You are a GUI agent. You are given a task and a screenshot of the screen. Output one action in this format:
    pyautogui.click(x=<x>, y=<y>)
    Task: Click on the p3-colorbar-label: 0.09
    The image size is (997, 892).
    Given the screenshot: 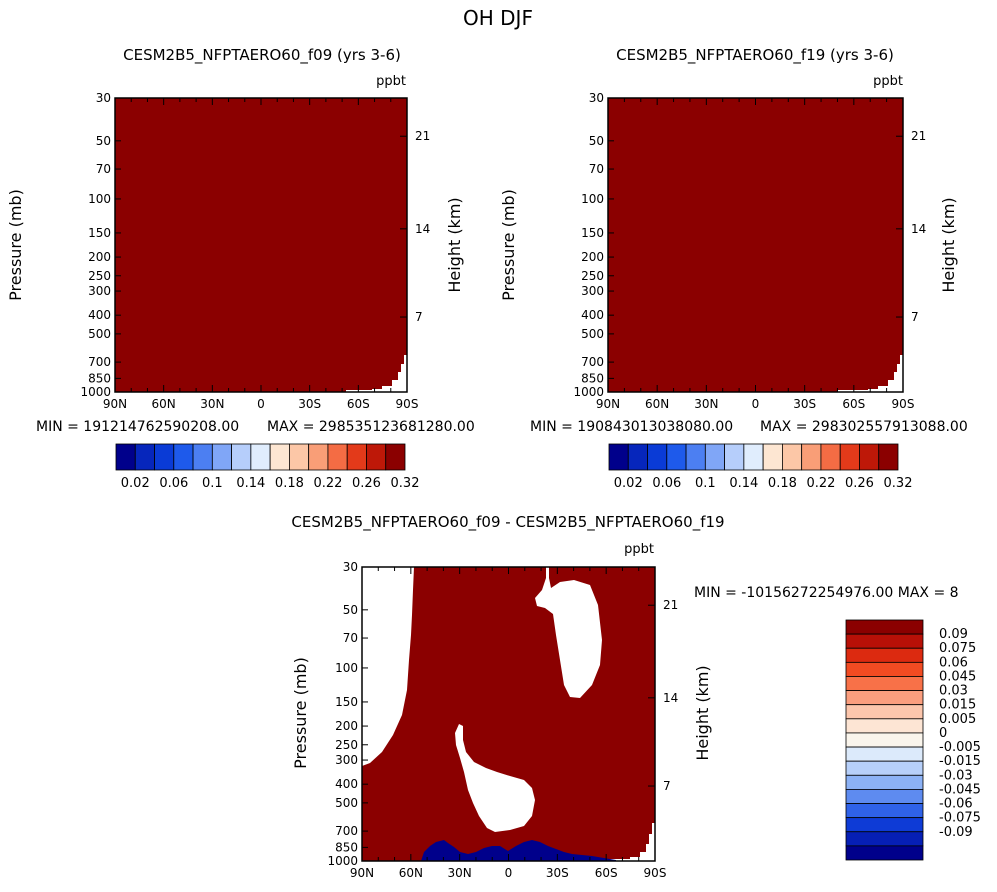 What is the action you would take?
    pyautogui.click(x=953, y=634)
    